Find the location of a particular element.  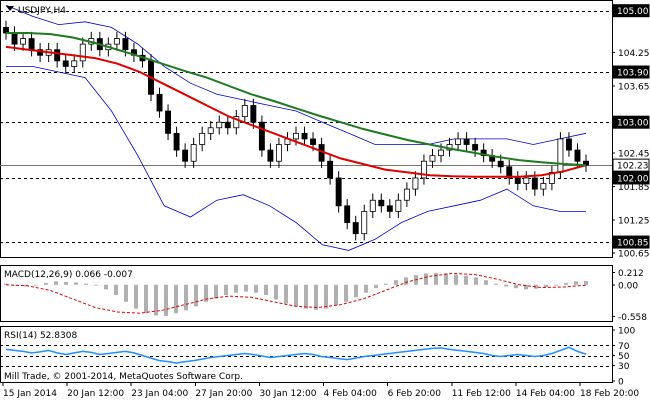

time-tick-label: 15 Jan 2014 is located at coordinates (30, 394).